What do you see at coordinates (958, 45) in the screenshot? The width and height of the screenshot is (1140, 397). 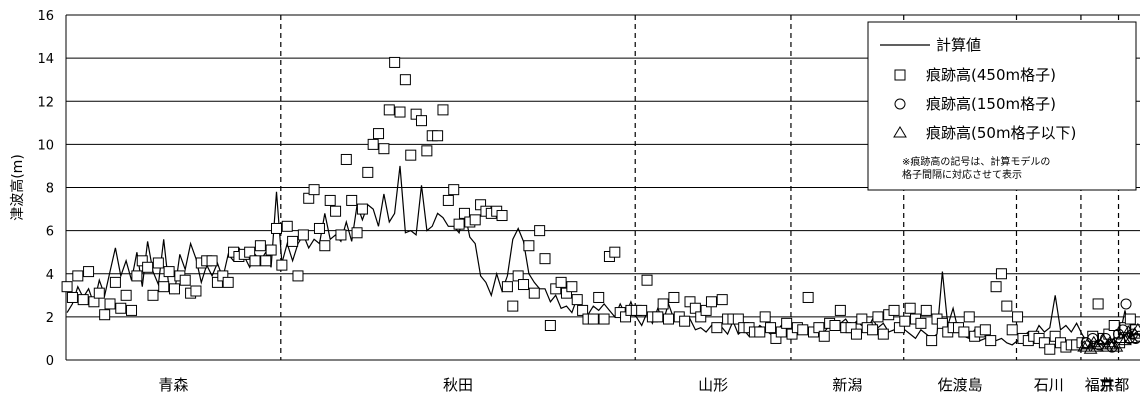 I see `legend-label: 計算値` at bounding box center [958, 45].